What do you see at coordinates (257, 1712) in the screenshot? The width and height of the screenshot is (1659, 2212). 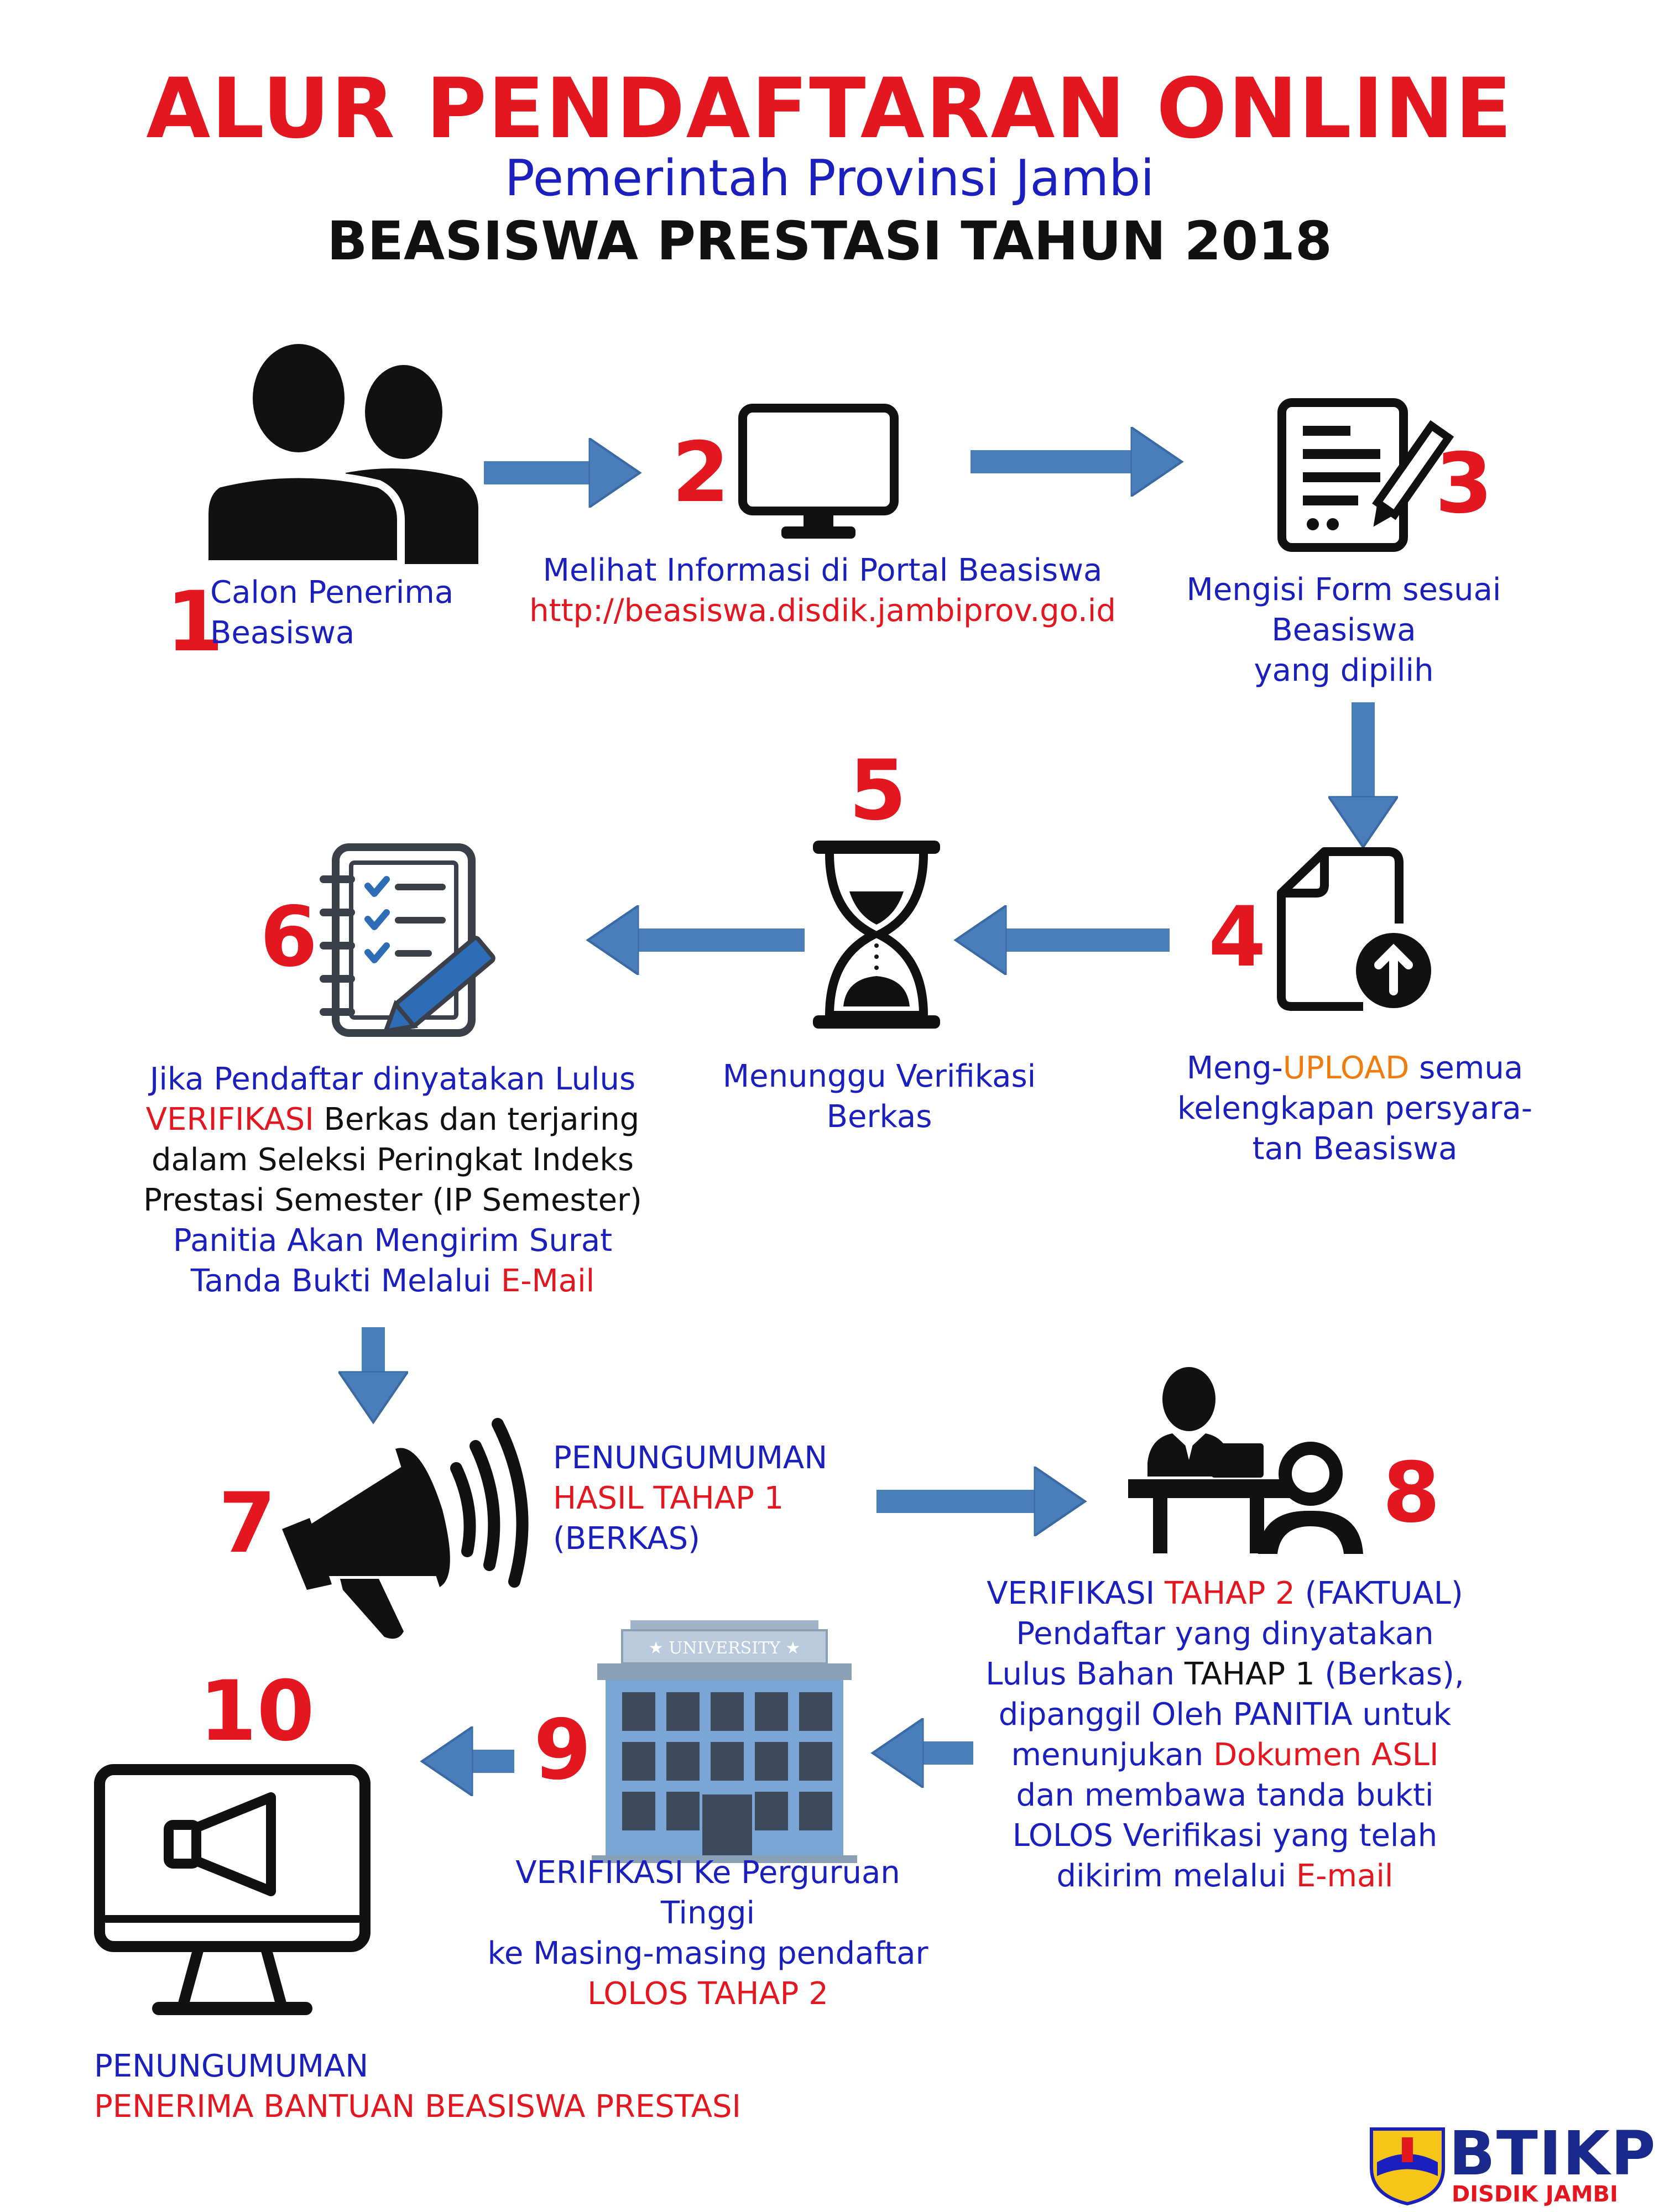 I see `step-10-number: 10` at bounding box center [257, 1712].